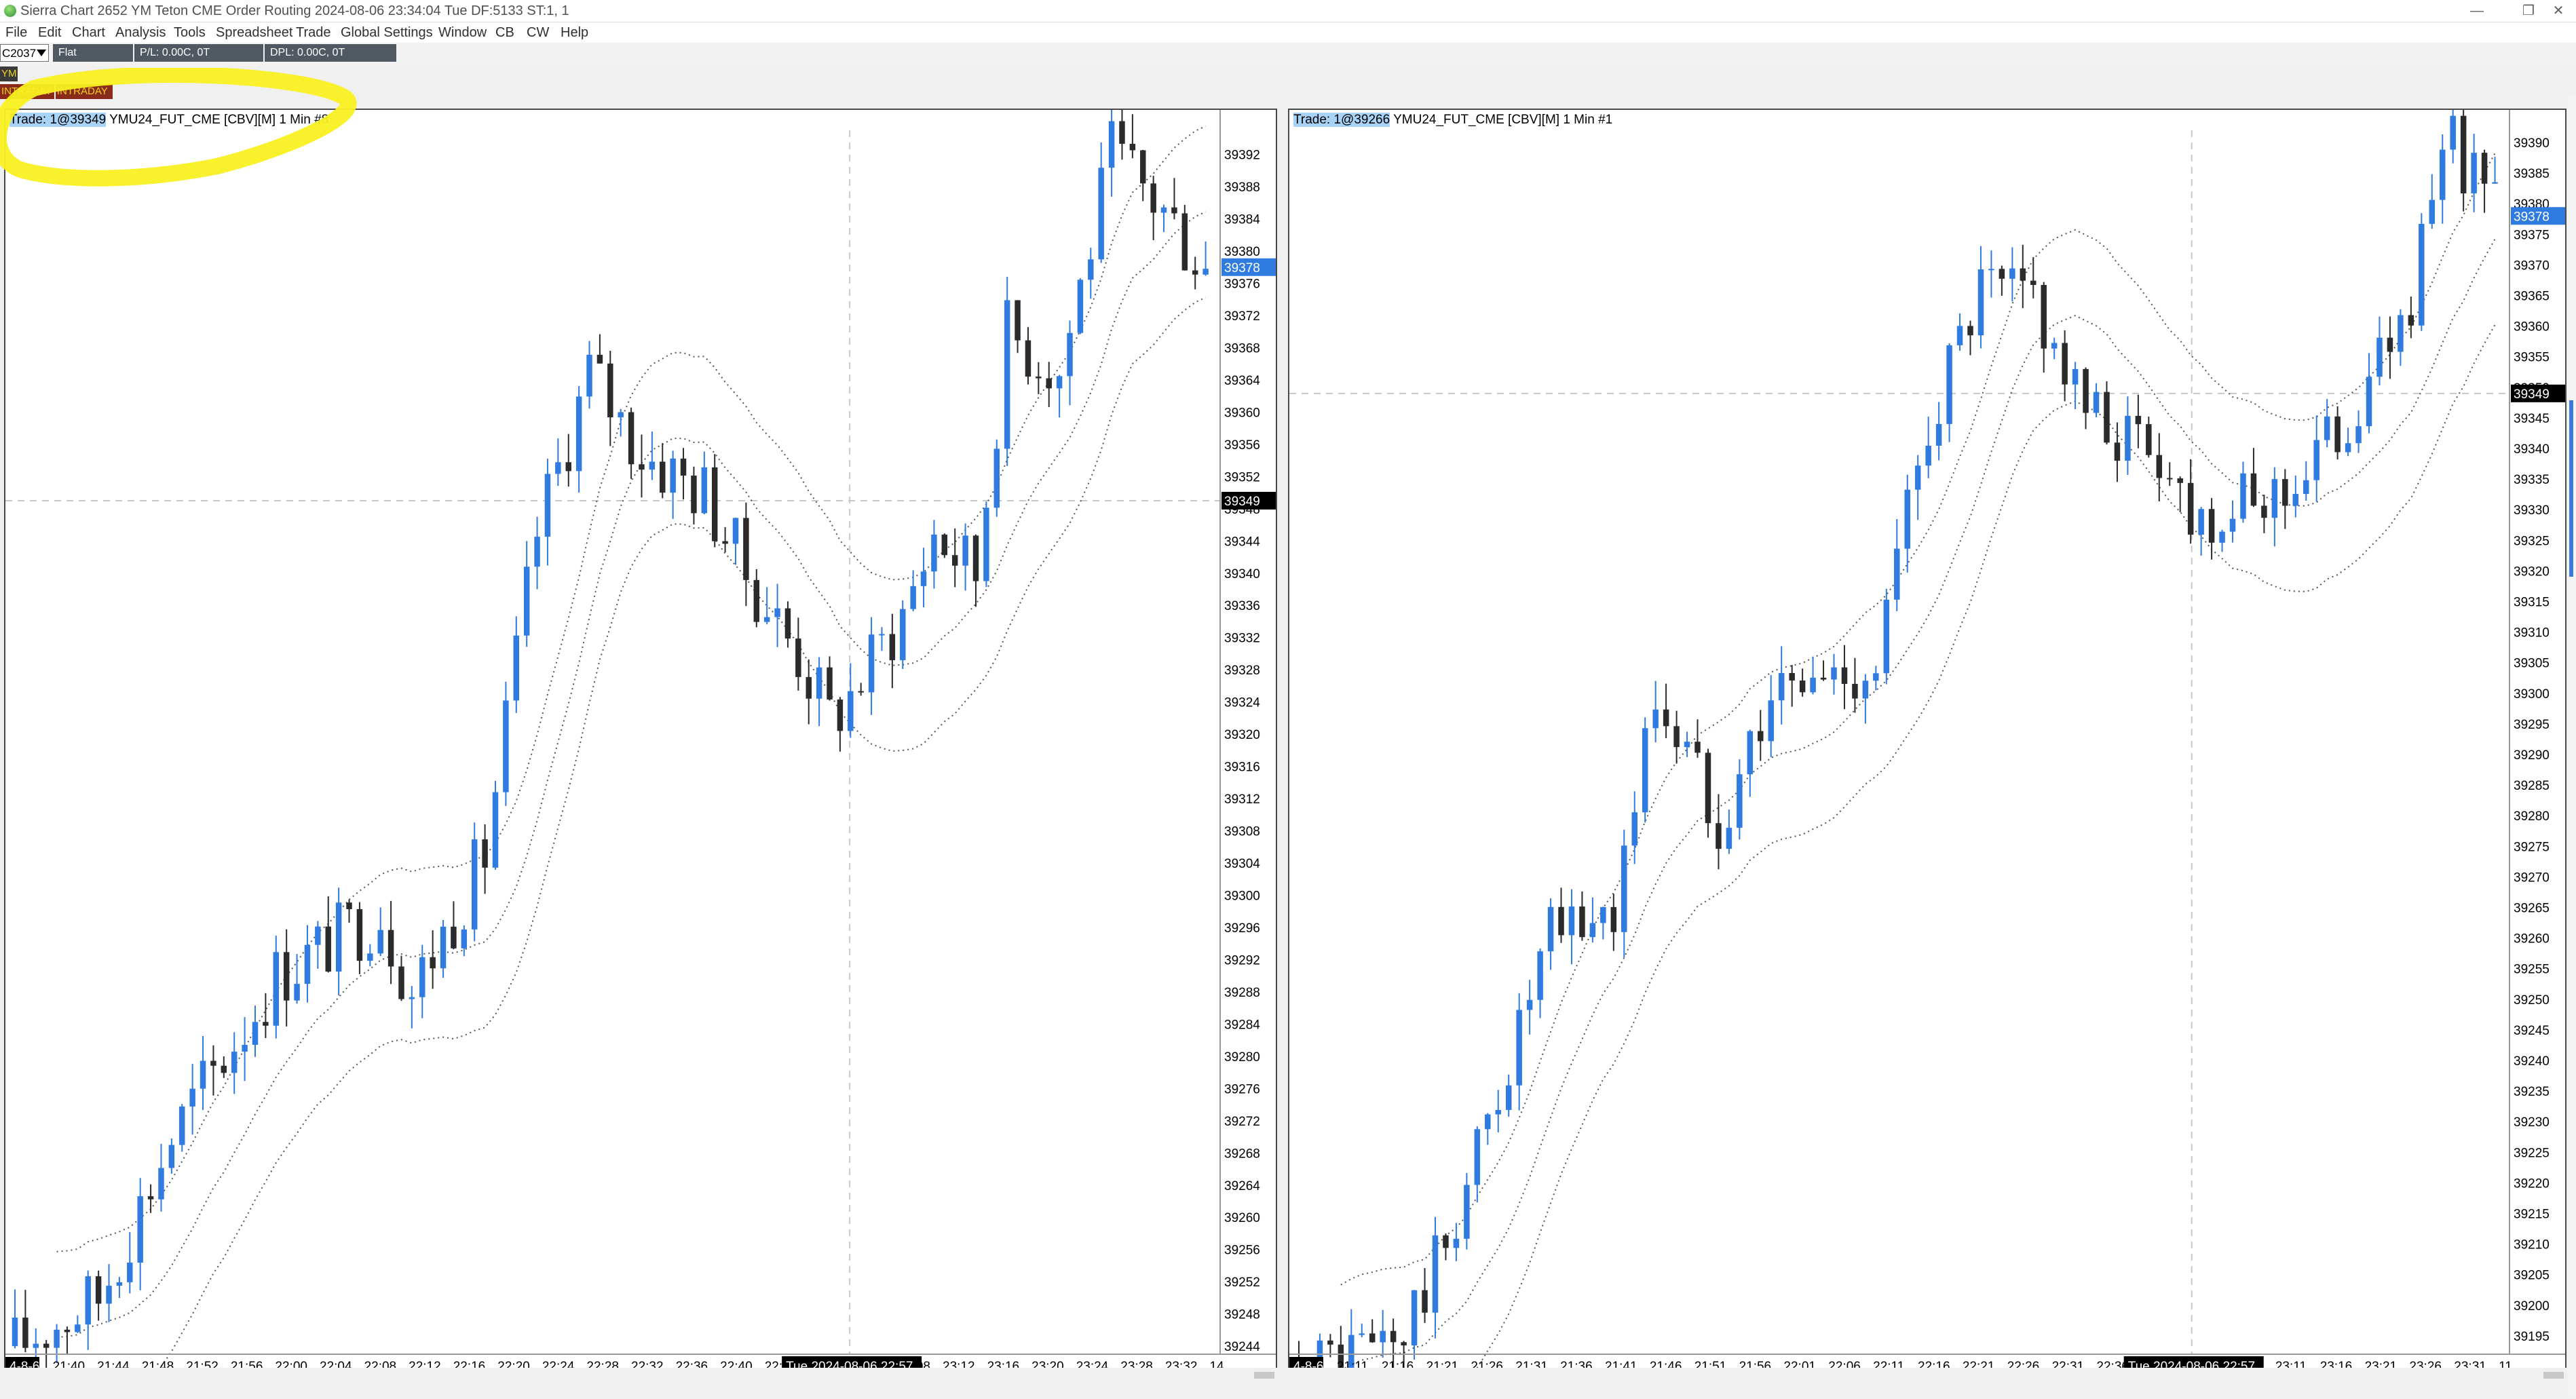  I want to click on price-tick-label: 39252, so click(1242, 1283).